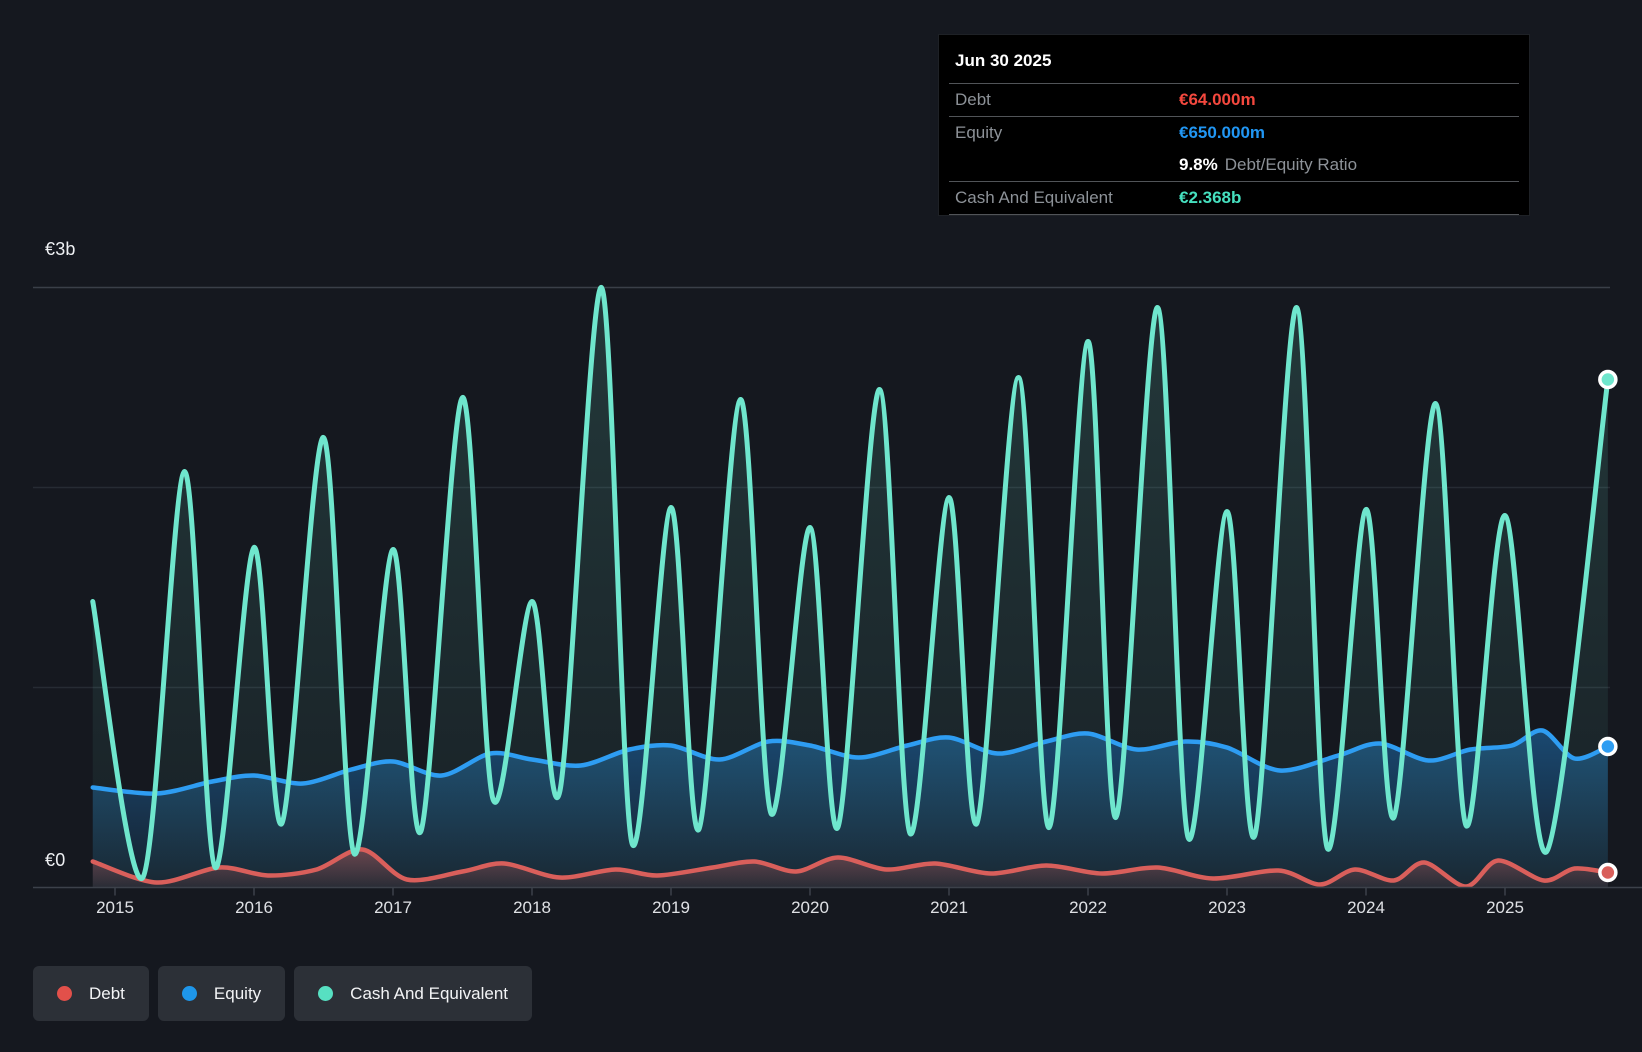 This screenshot has width=1642, height=1052. I want to click on equity-latest-value-dot, so click(1608, 746).